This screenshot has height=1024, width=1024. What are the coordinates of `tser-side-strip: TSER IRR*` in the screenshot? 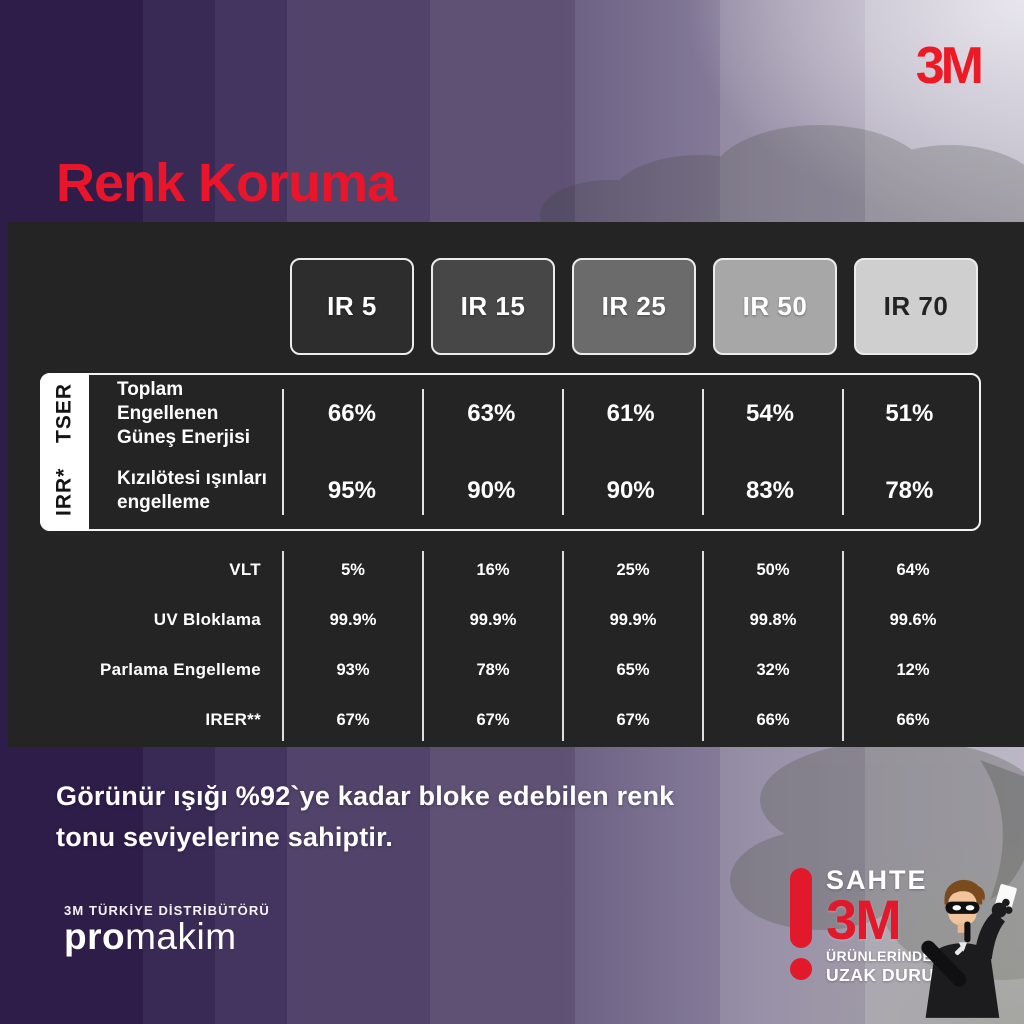 It's located at (64, 452).